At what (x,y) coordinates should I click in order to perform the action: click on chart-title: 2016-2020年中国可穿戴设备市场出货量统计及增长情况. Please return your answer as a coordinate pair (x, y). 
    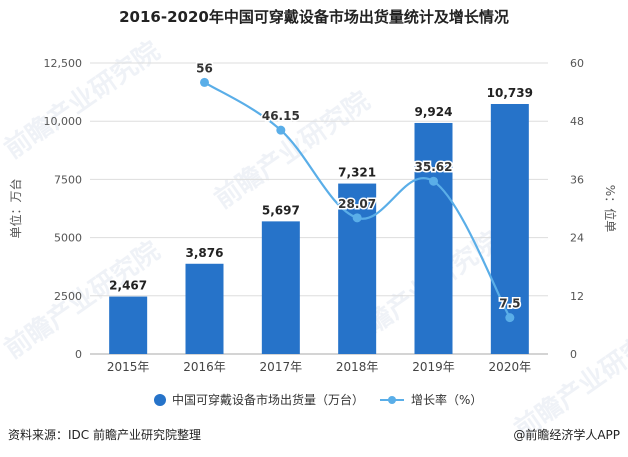
    Looking at the image, I should click on (314, 17).